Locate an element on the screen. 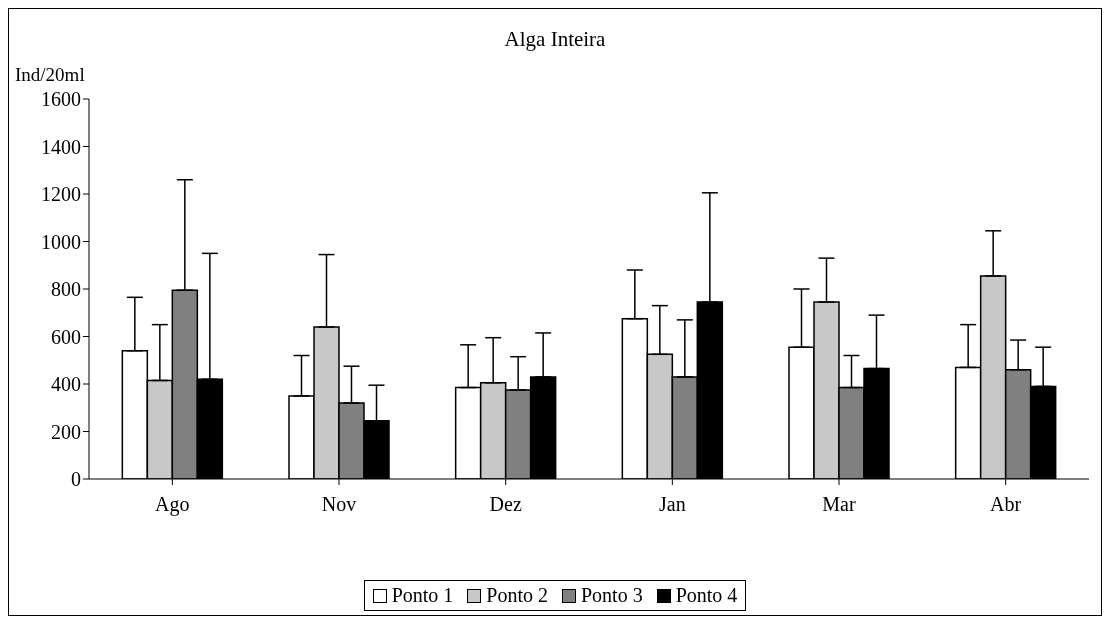  y-tick-label: 0 is located at coordinates (76, 479).